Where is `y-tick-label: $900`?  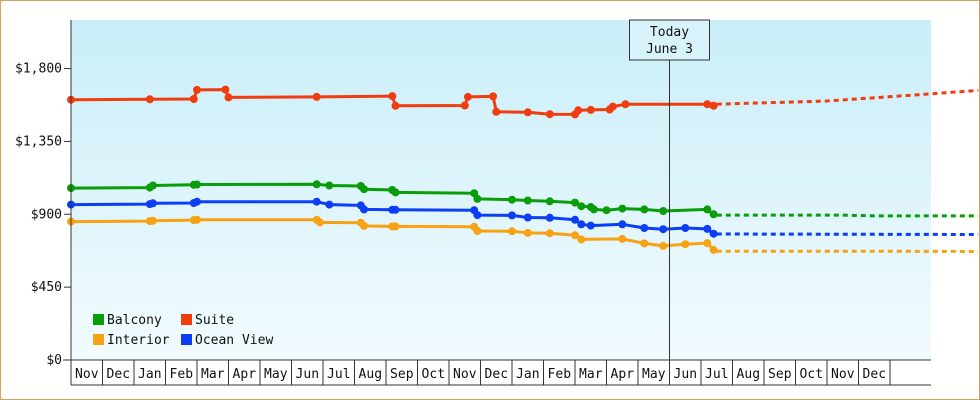
y-tick-label: $900 is located at coordinates (46, 214).